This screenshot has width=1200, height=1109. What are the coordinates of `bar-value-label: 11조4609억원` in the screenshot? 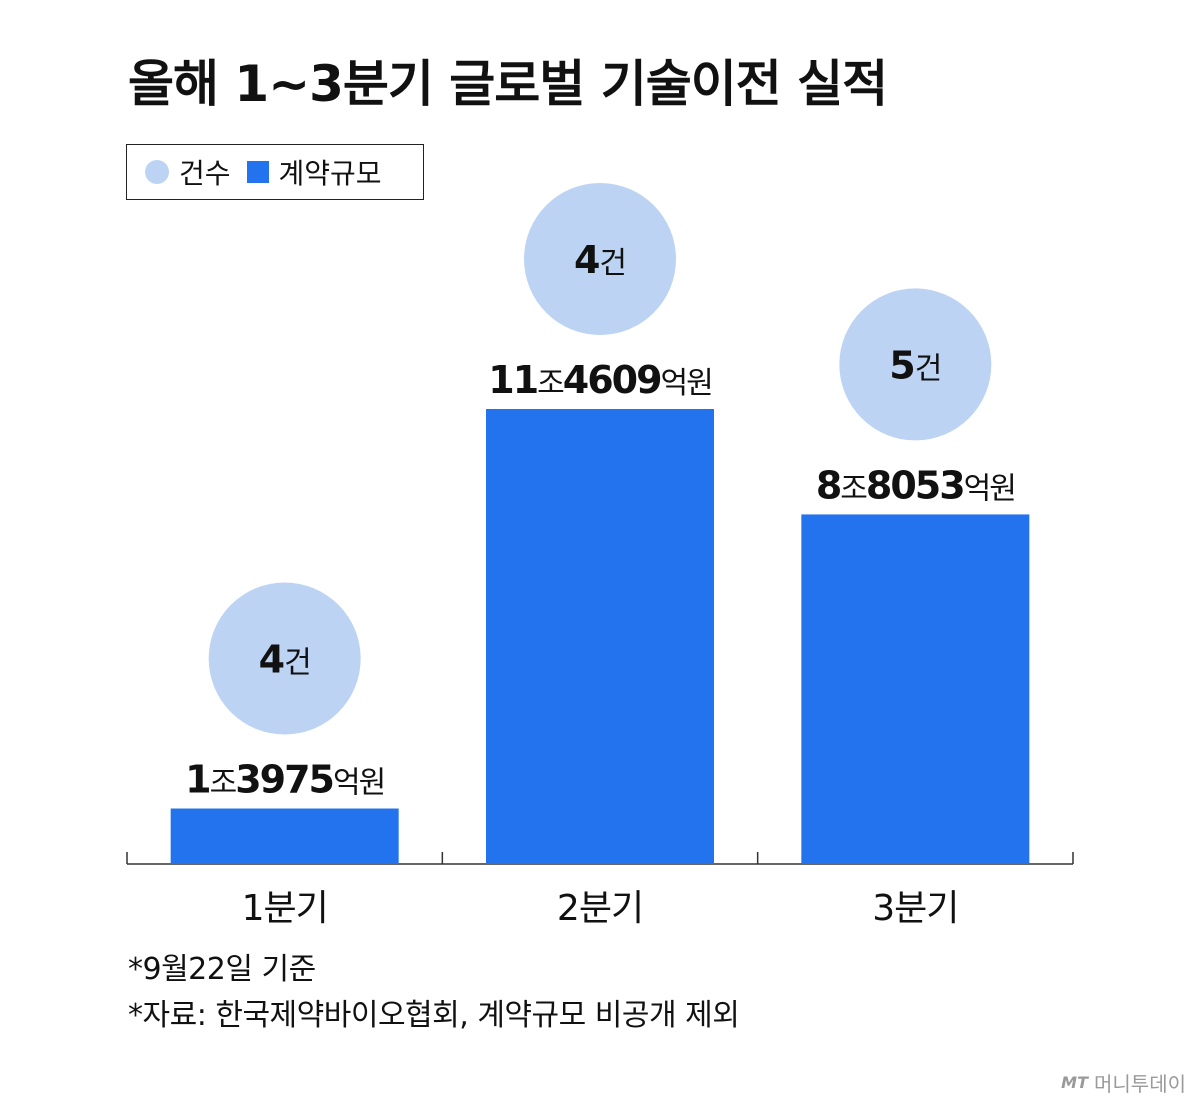 It's located at (599, 380).